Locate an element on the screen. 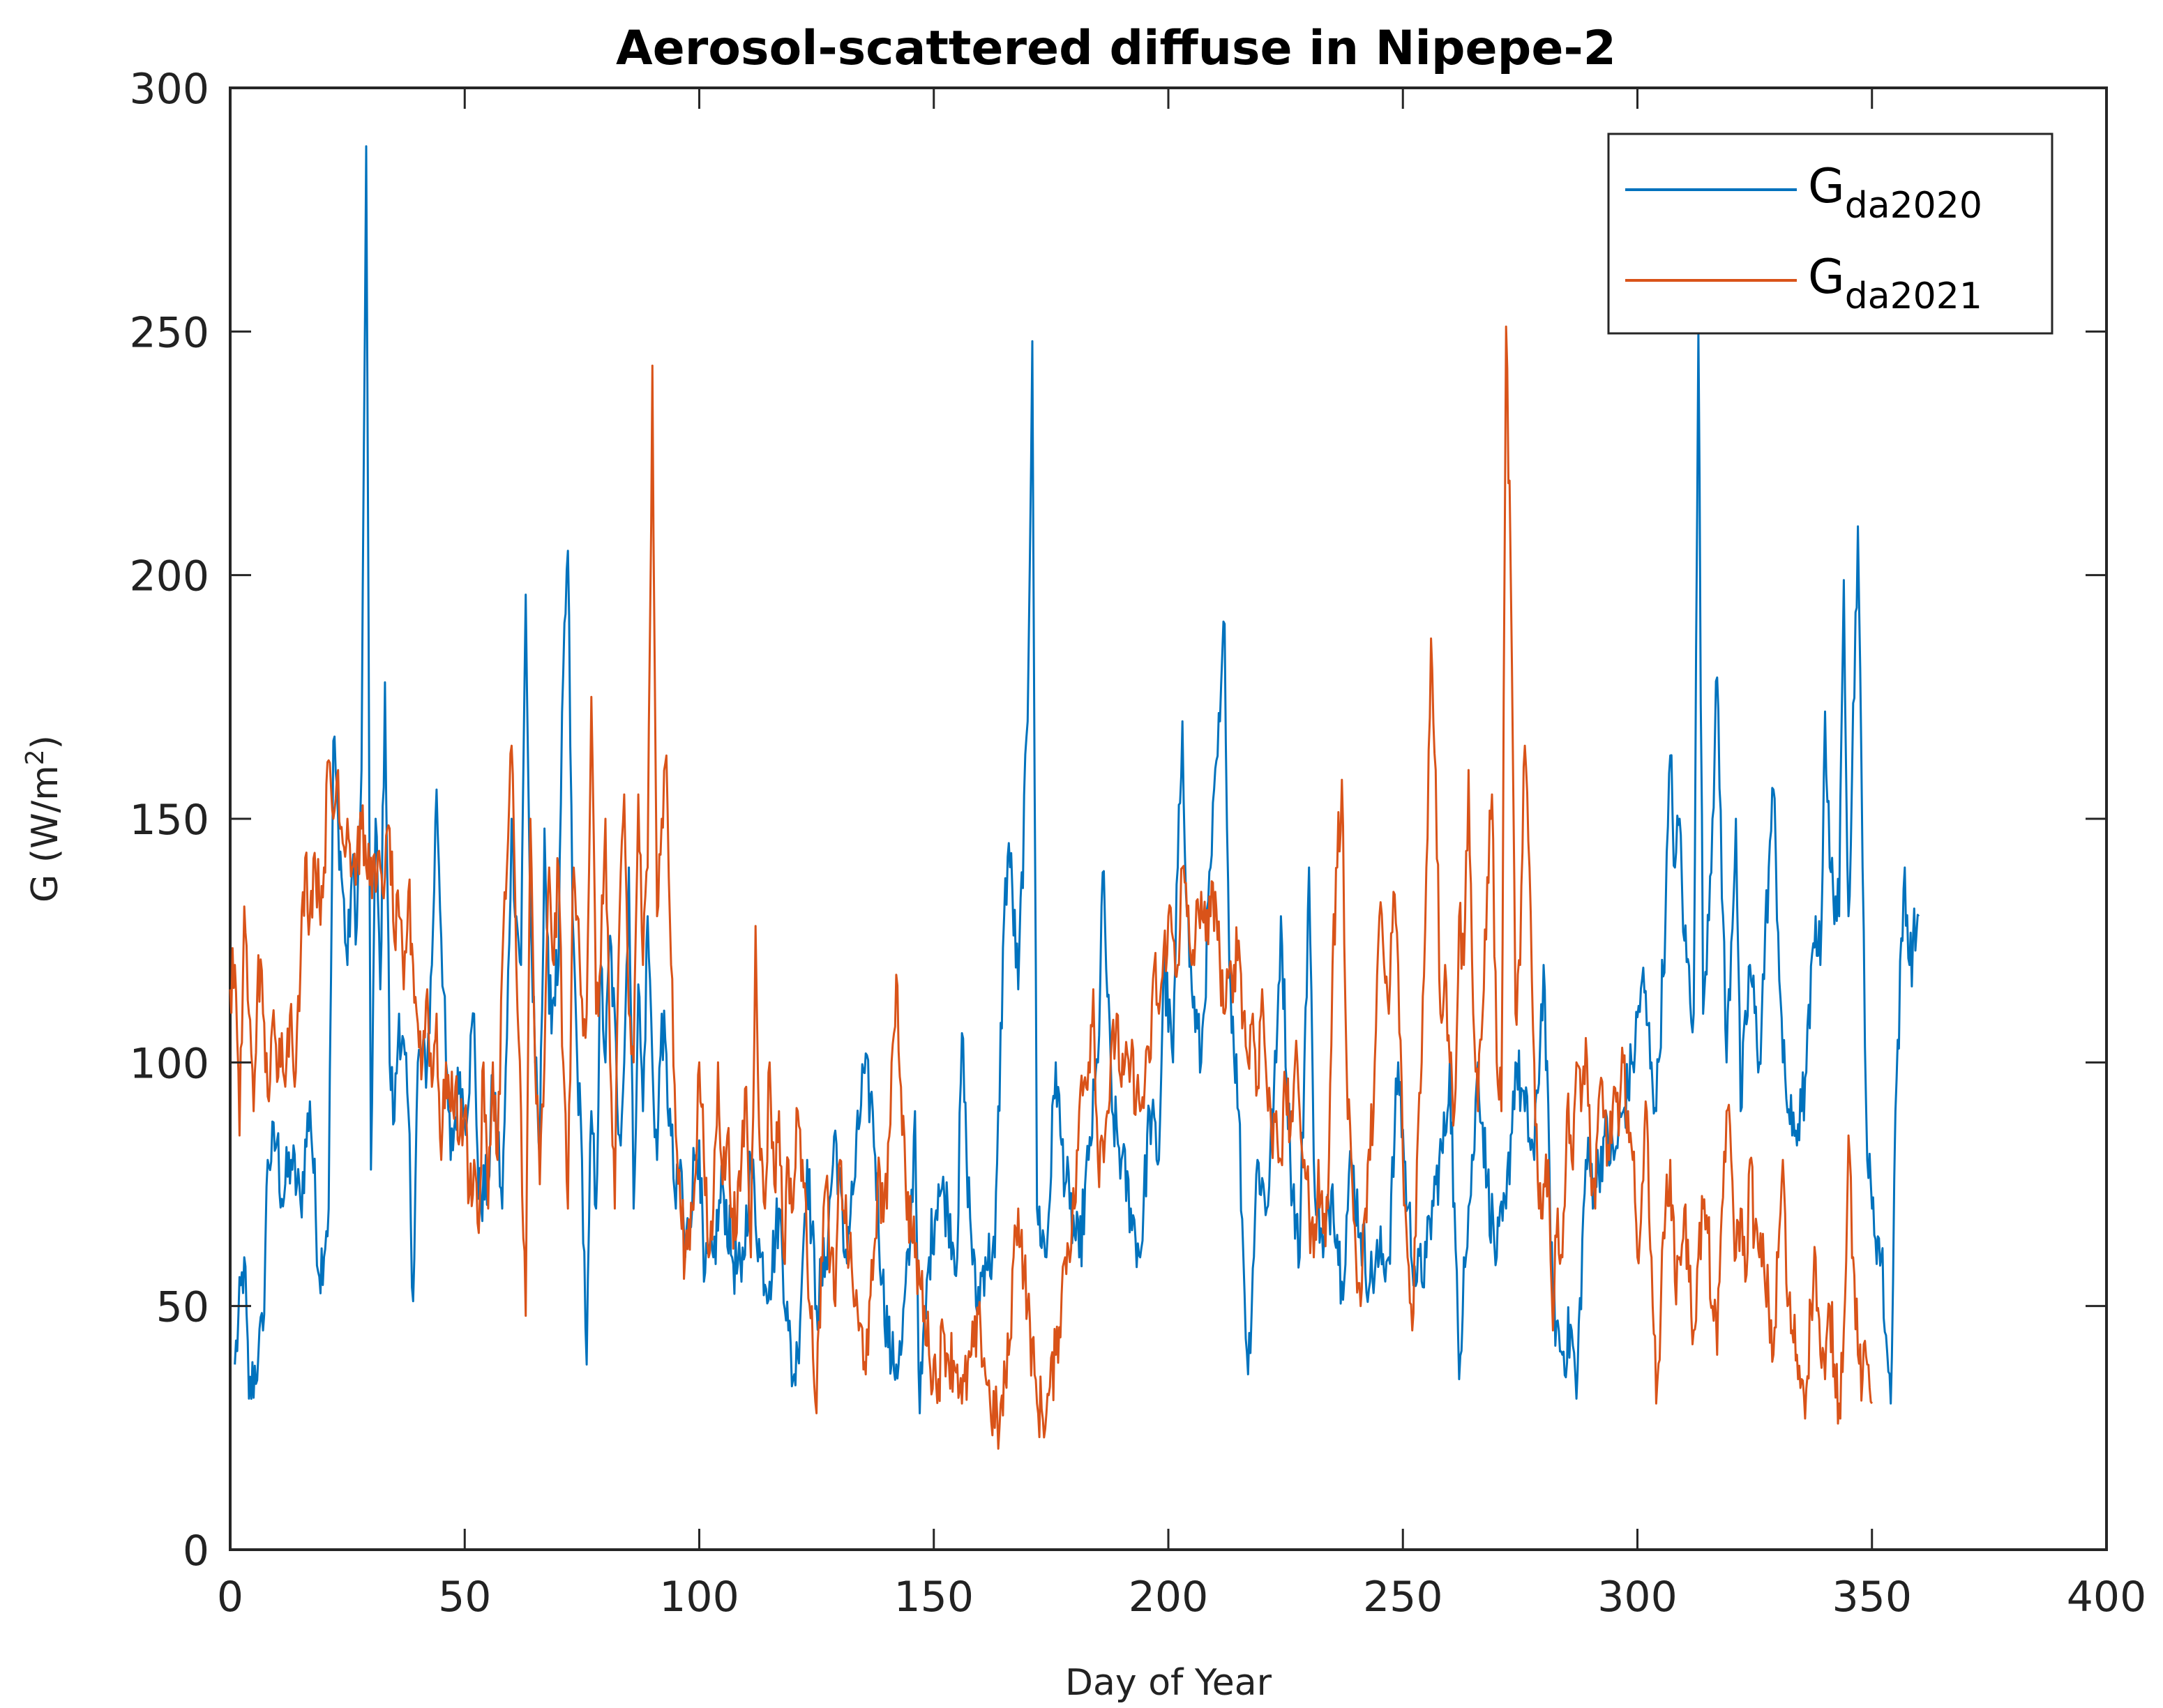 This screenshot has height=1708, width=2163. legend-label-2021-sub: da2021 is located at coordinates (1913, 296).